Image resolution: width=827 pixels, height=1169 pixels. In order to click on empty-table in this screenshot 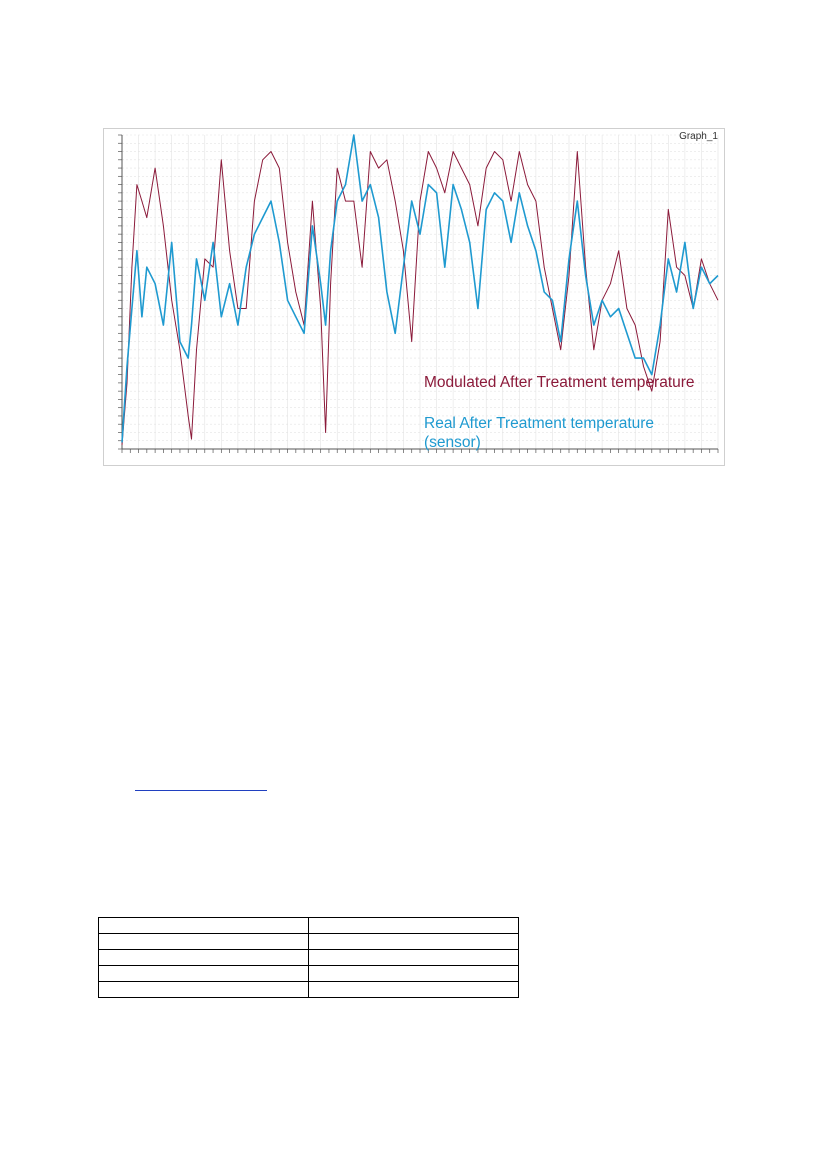, I will do `click(308, 957)`.